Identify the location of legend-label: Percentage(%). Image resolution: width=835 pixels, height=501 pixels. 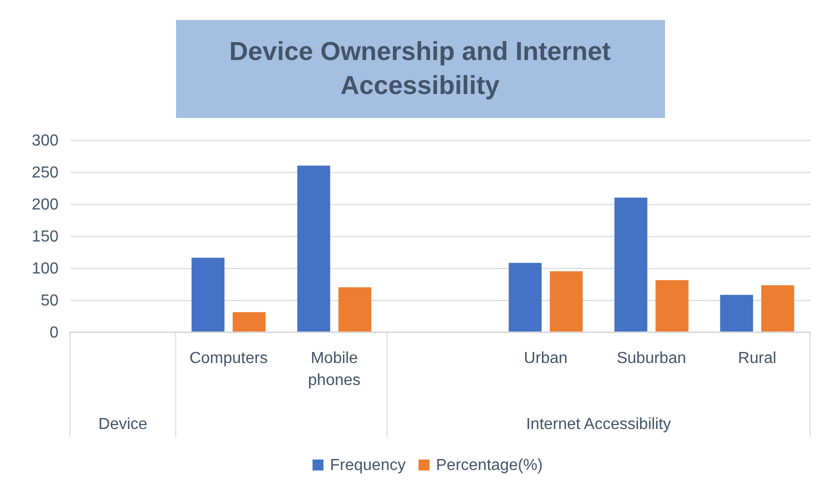
(489, 465).